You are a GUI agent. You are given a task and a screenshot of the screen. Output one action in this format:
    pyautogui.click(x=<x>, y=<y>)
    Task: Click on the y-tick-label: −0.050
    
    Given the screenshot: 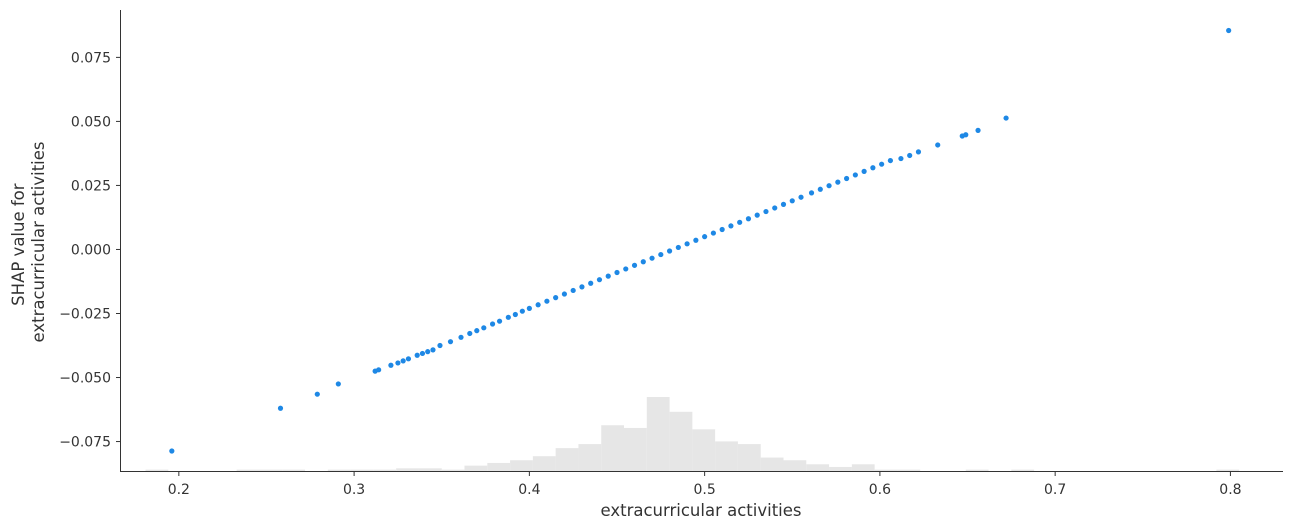 What is the action you would take?
    pyautogui.click(x=85, y=379)
    